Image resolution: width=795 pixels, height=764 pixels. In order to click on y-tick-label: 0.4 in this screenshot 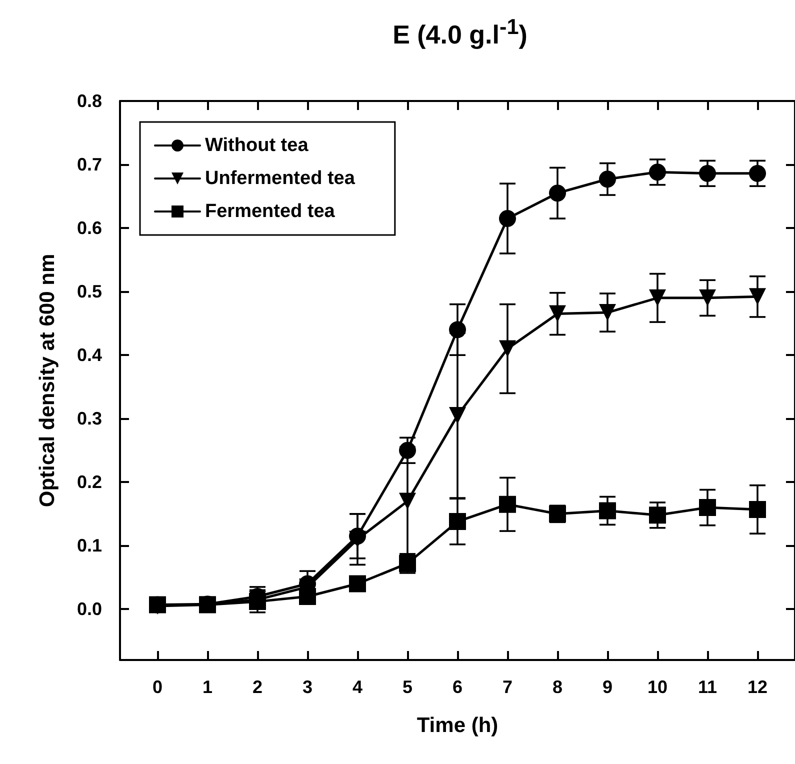, I will do `click(89, 355)`.